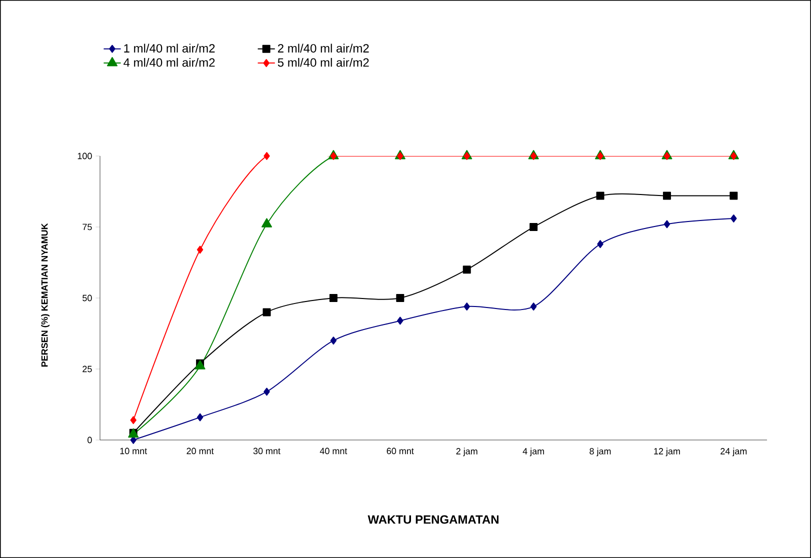  I want to click on legend-label: 4 ml/40 ml air/m2, so click(169, 62).